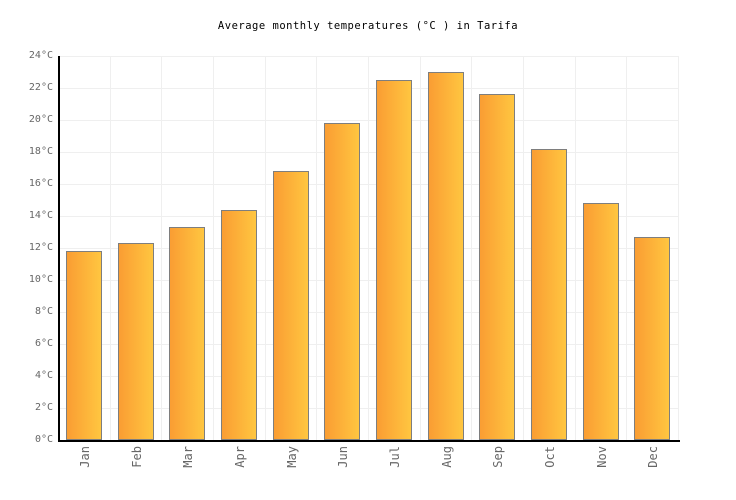  I want to click on bar-may, so click(291, 305).